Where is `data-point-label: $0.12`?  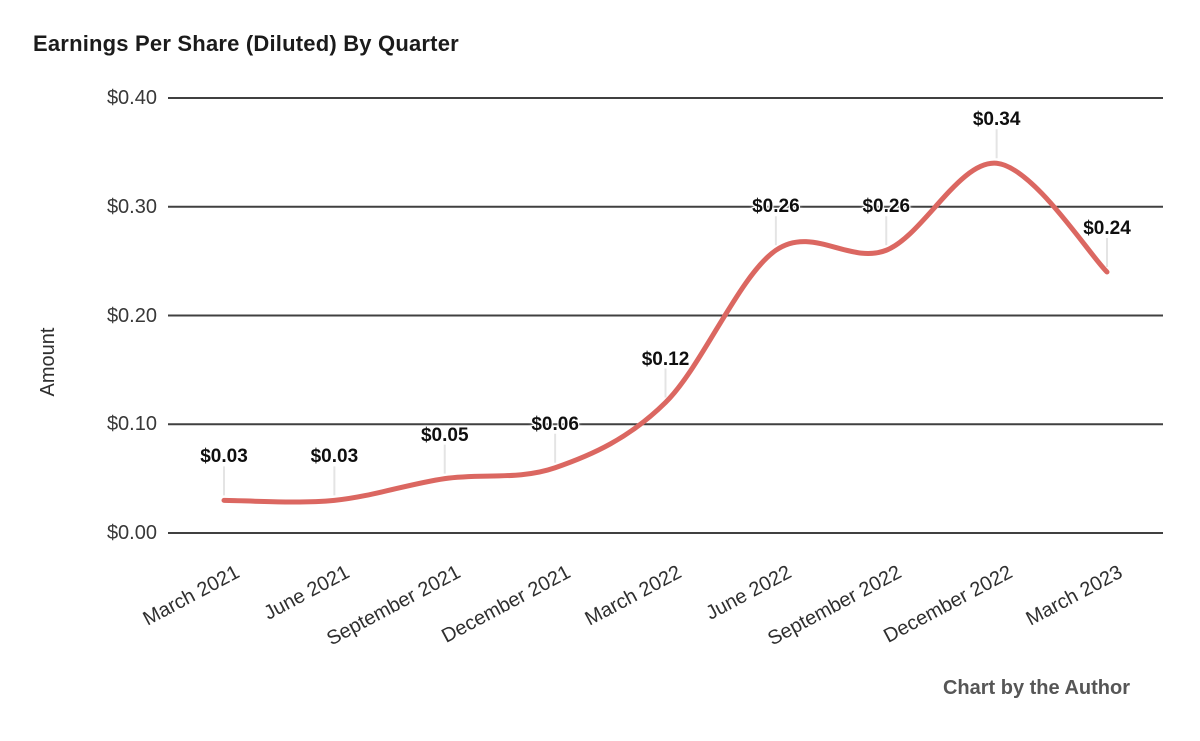
data-point-label: $0.12 is located at coordinates (665, 359).